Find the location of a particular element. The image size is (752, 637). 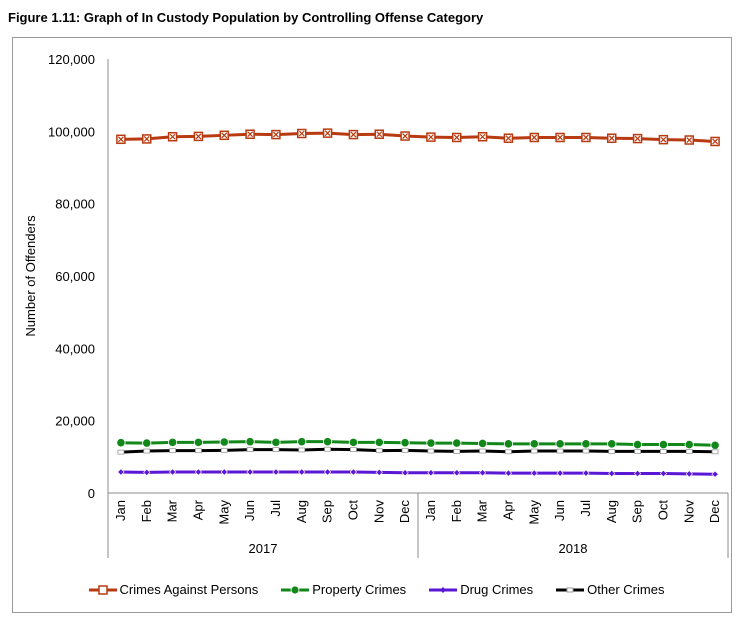

y-tick-label: 80,000 is located at coordinates (75, 204).